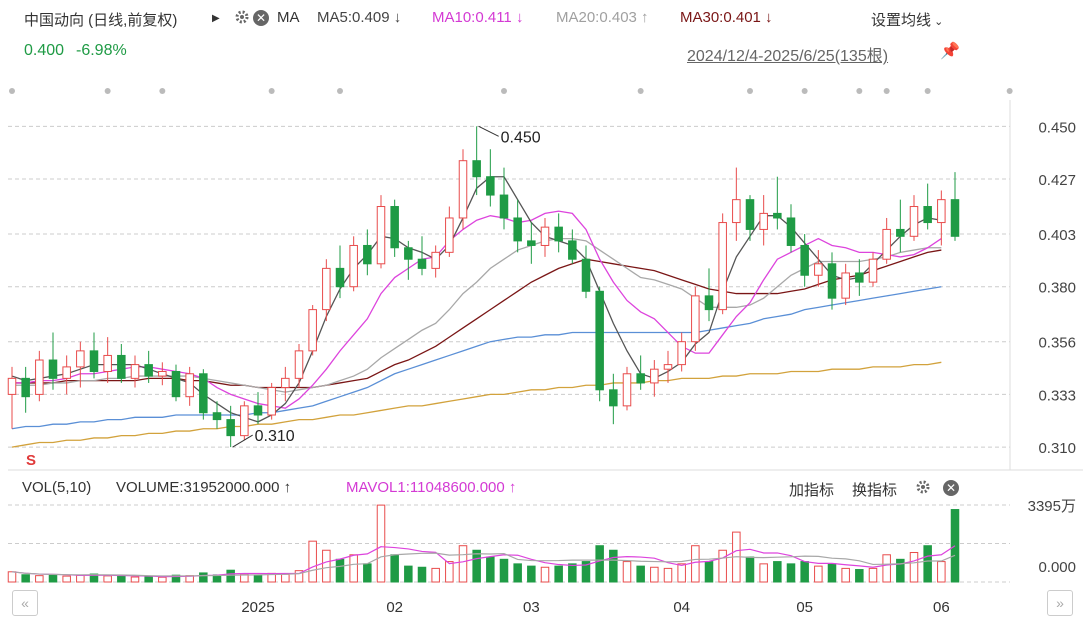 This screenshot has height=622, width=1083. Describe the element at coordinates (812, 490) in the screenshot. I see `add-indicator-button: 加指标` at that location.